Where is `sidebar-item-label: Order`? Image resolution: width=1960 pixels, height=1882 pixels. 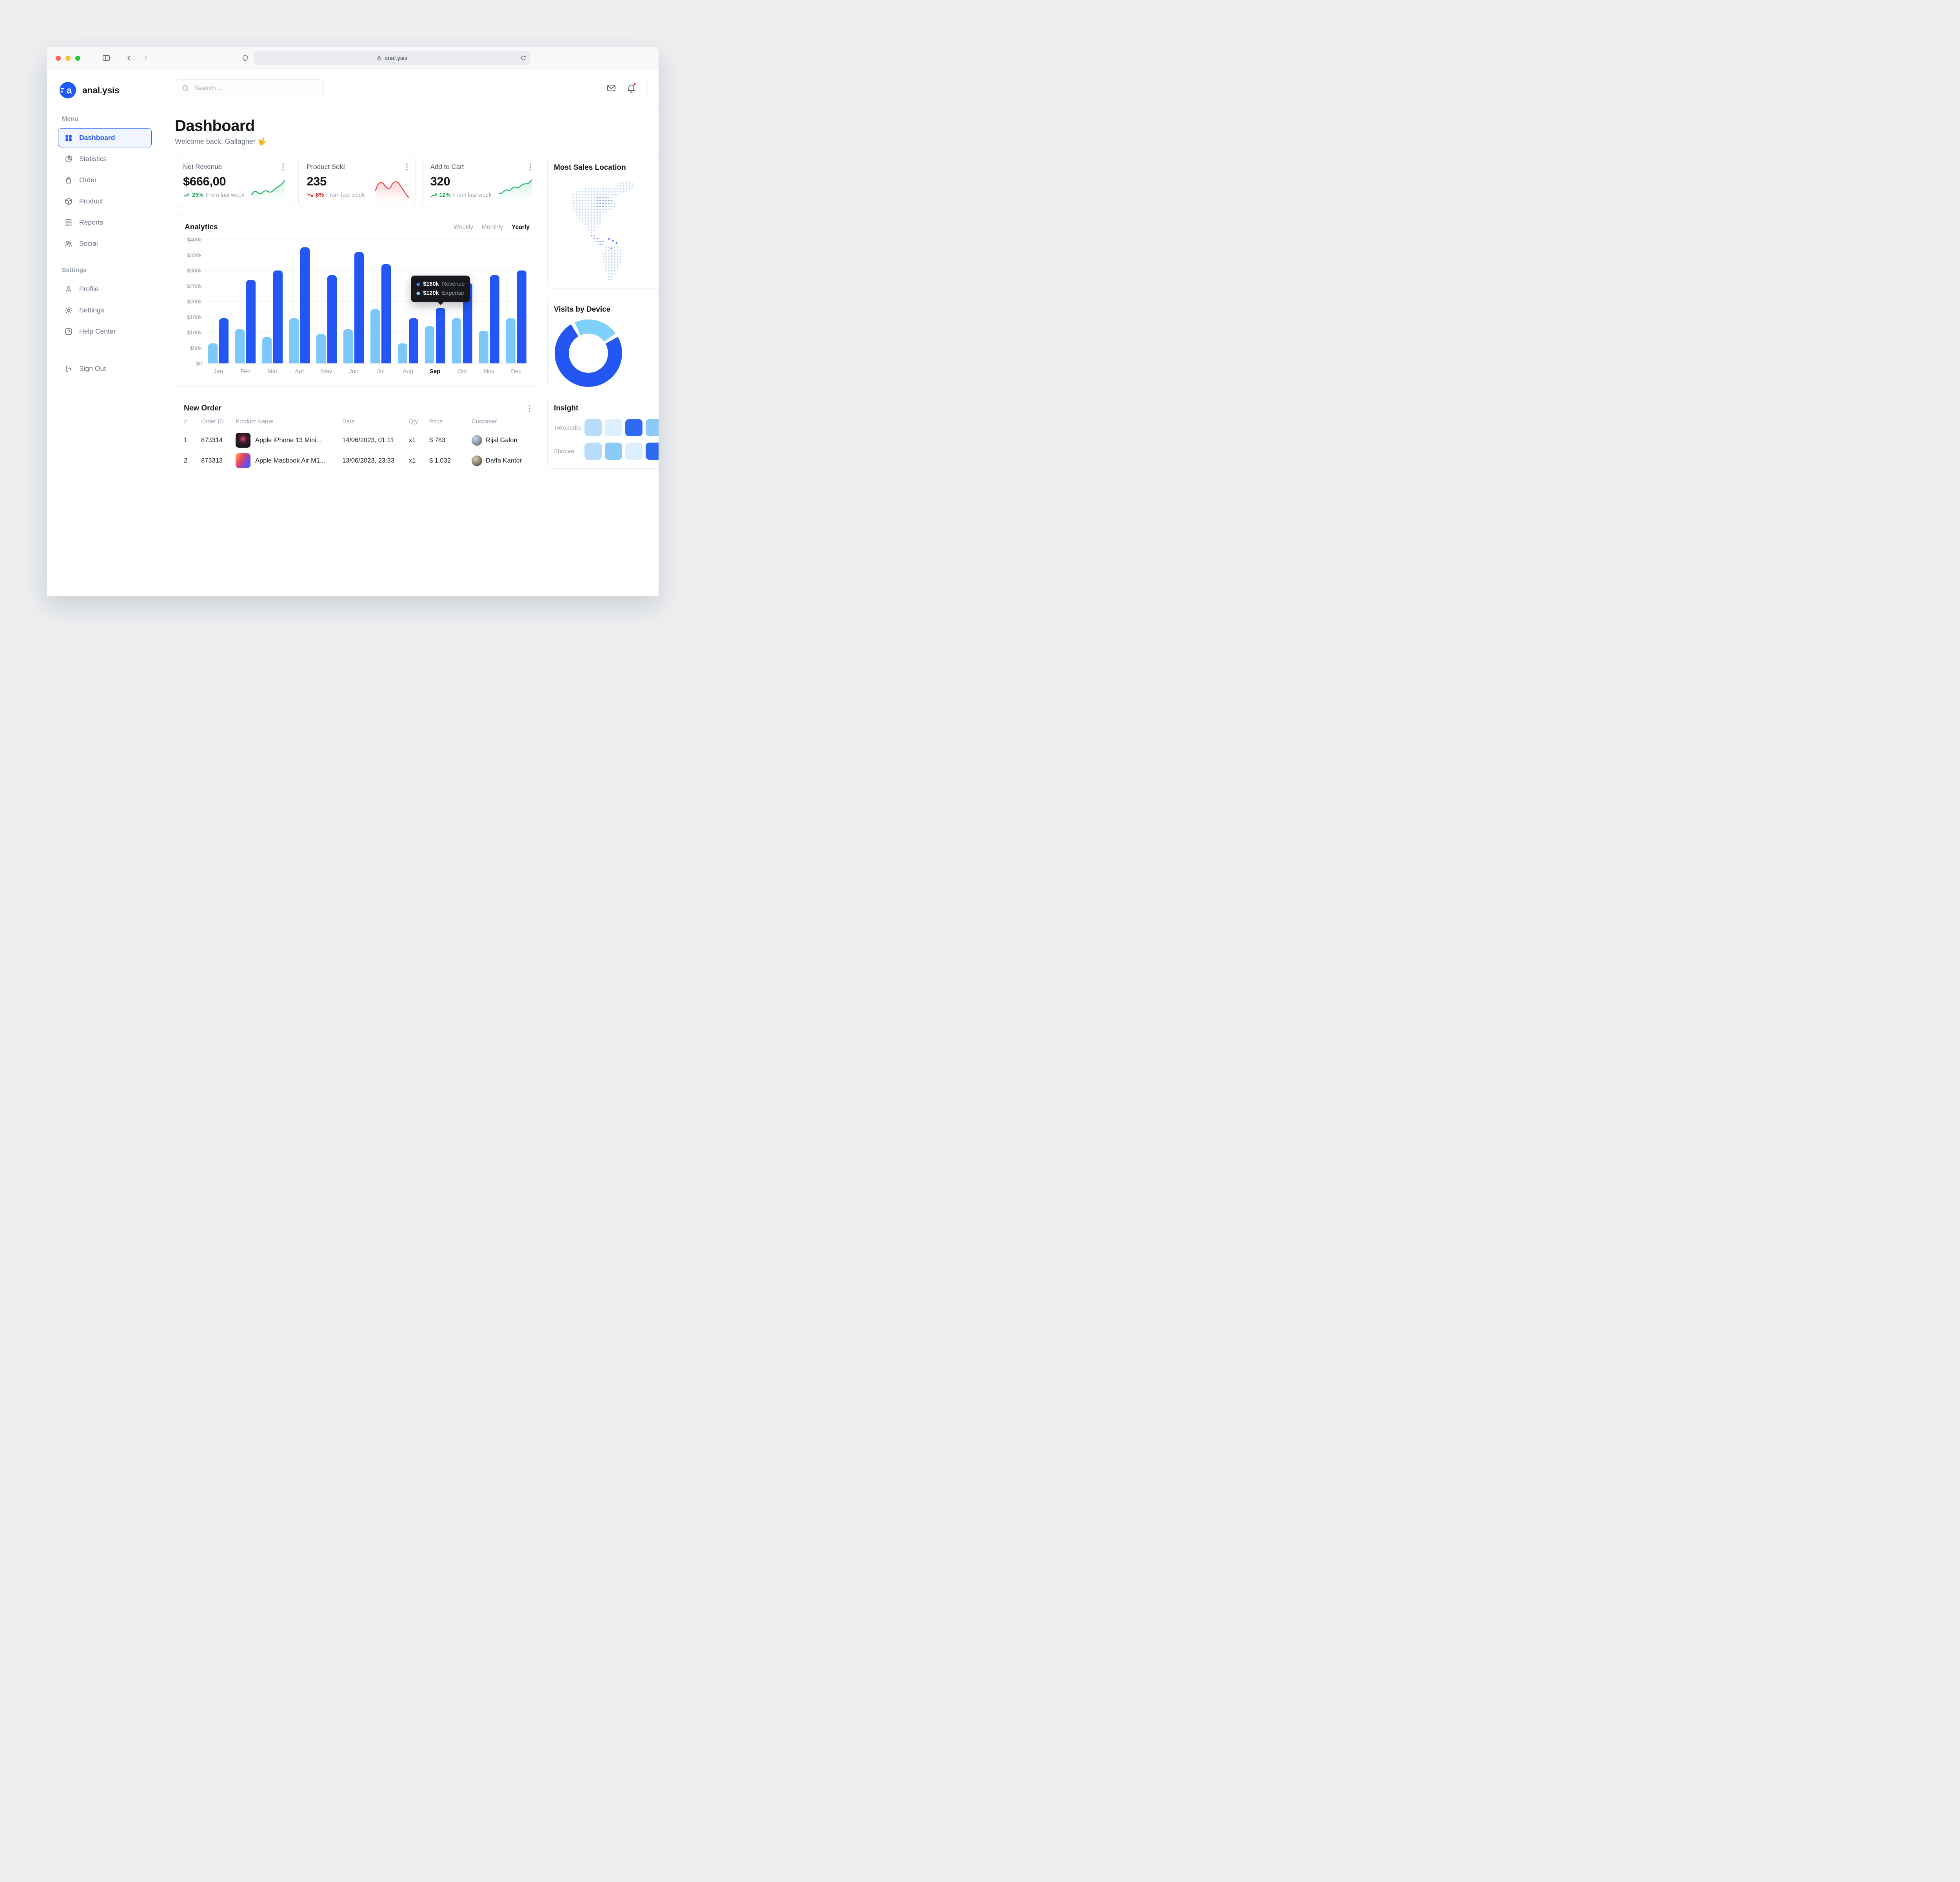 sidebar-item-label: Order is located at coordinates (88, 180).